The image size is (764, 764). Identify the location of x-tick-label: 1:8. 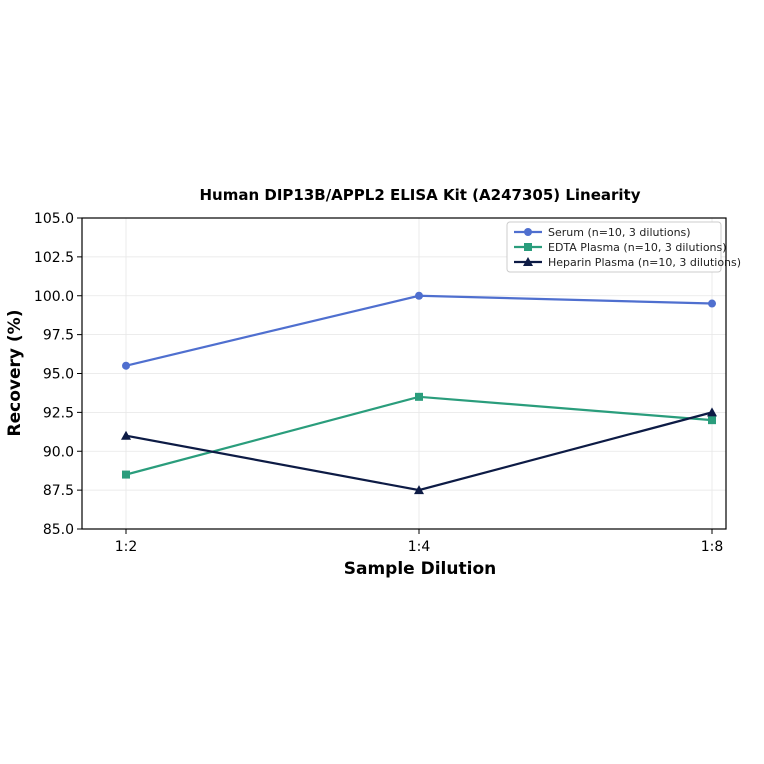
(712, 547).